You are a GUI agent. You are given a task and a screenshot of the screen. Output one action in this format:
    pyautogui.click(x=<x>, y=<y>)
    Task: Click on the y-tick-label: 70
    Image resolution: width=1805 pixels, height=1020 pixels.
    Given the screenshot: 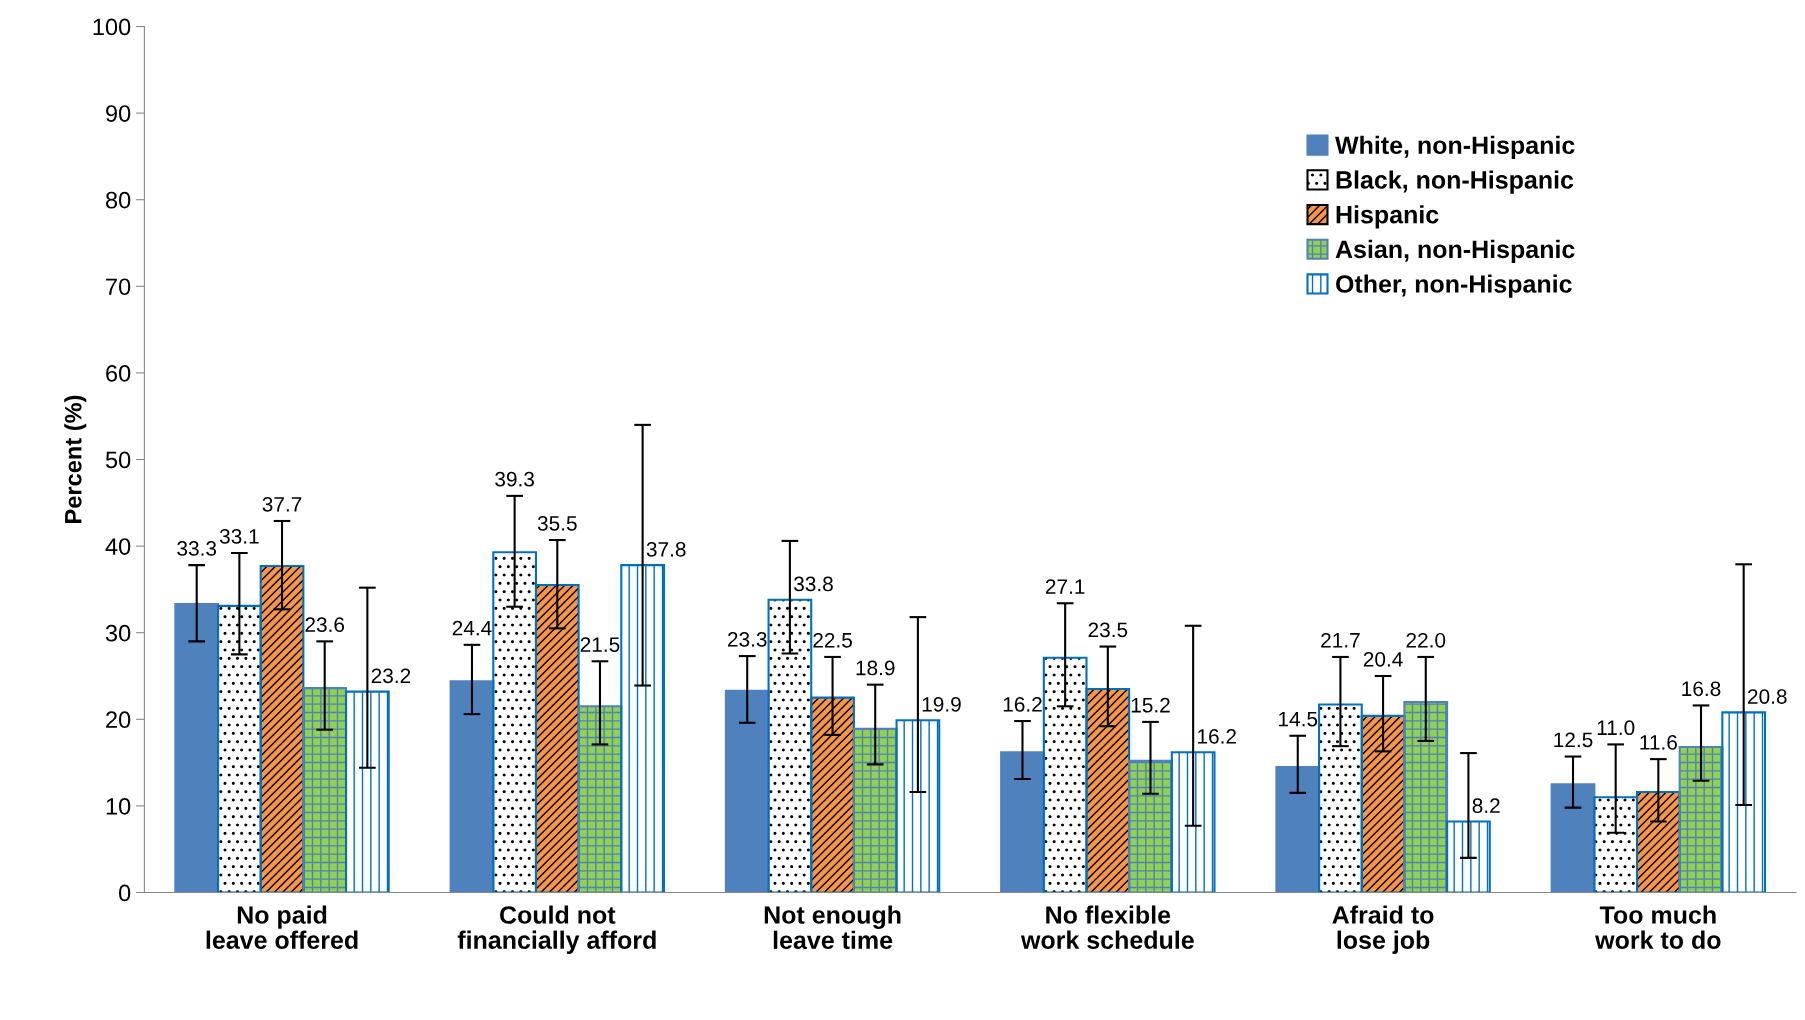 What is the action you would take?
    pyautogui.click(x=118, y=287)
    